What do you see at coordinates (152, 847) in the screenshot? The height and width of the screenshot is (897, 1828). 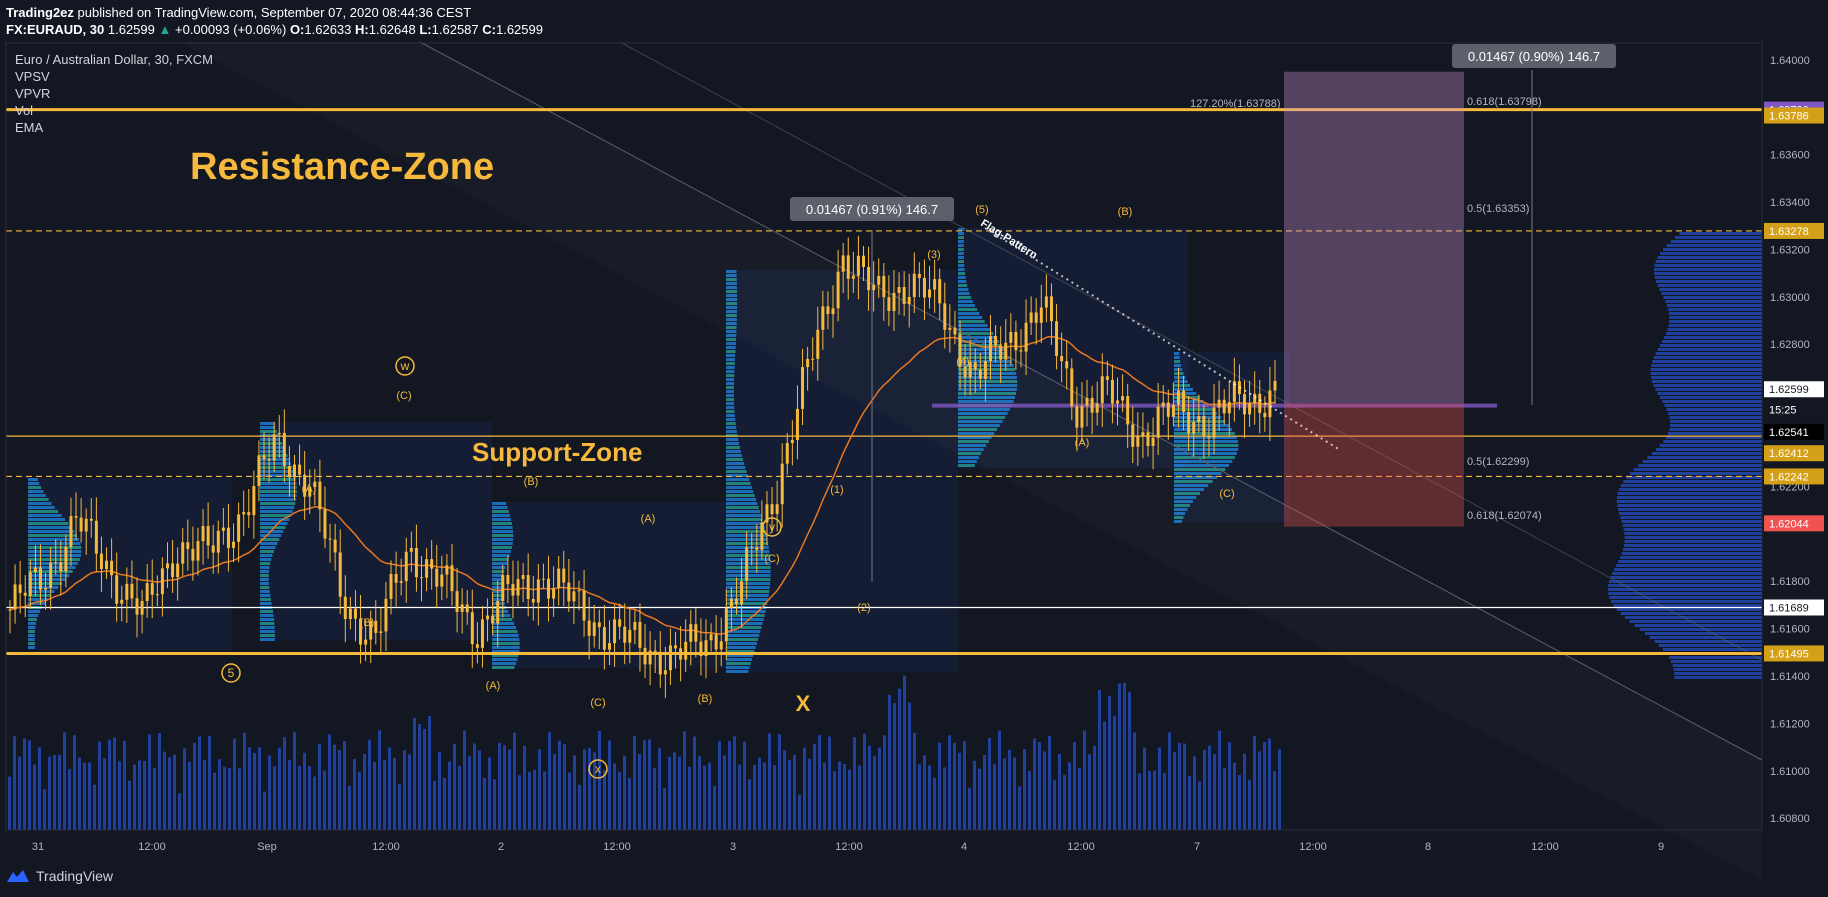 I see `time-tick: 12:00` at bounding box center [152, 847].